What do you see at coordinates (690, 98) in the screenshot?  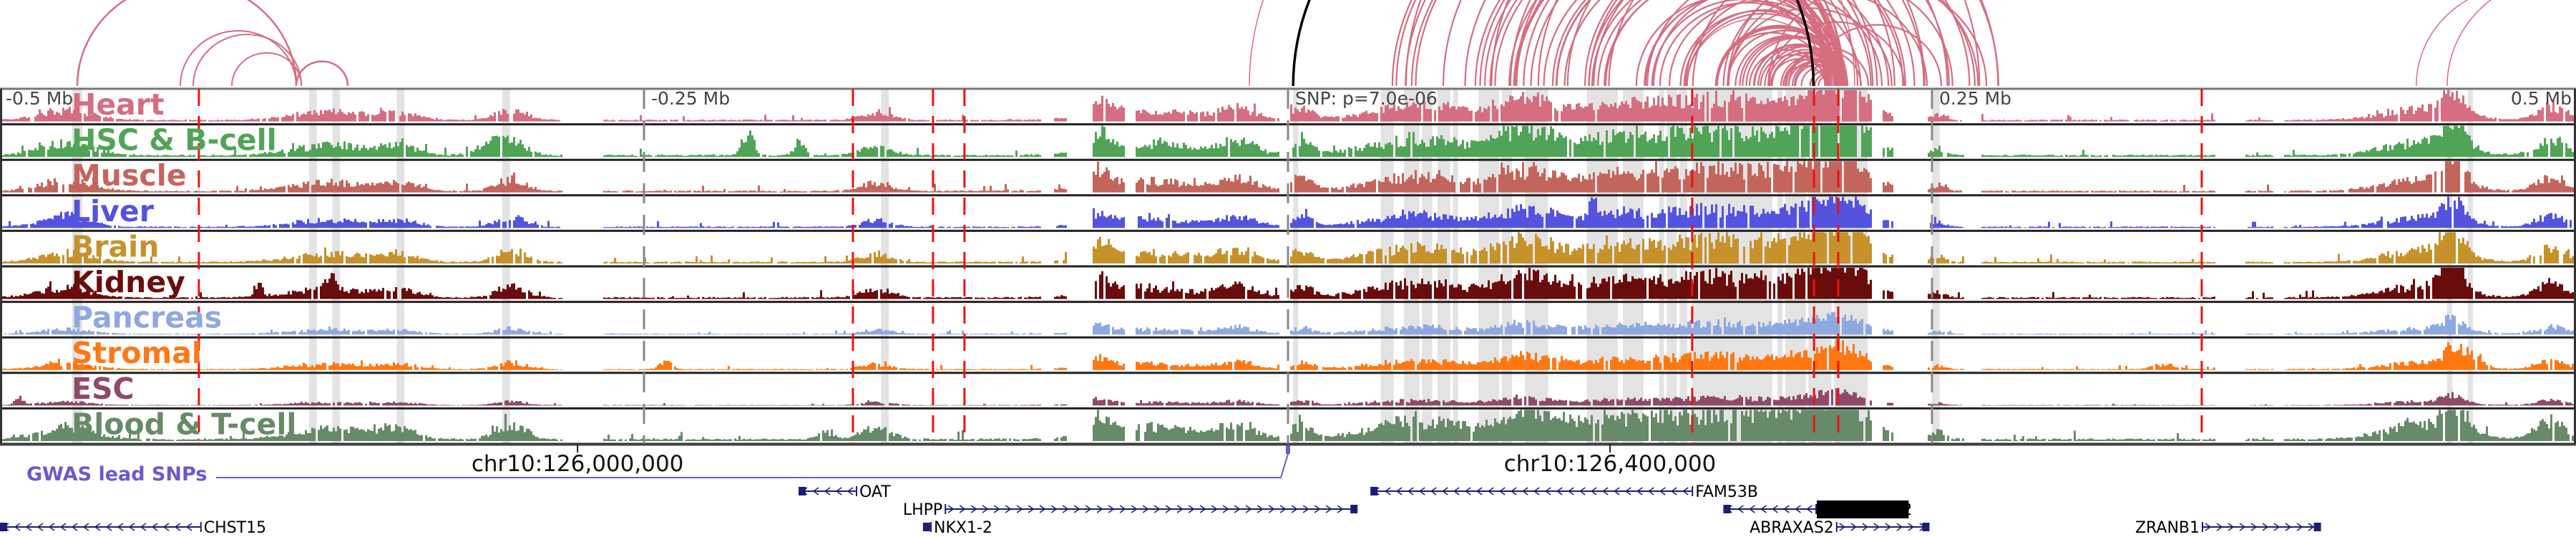 I see `distance-tick-label: -0.25 Mb` at bounding box center [690, 98].